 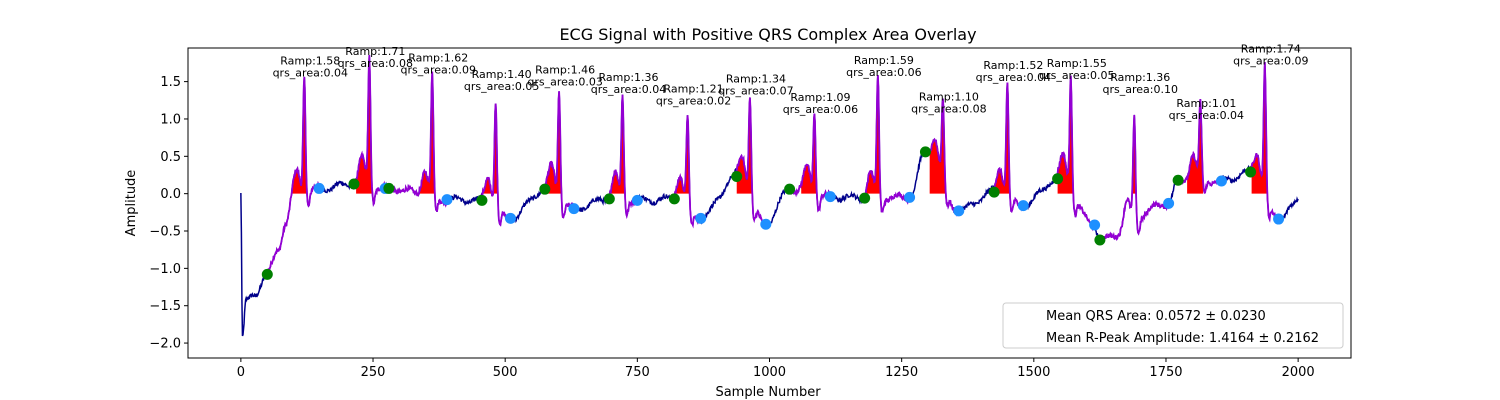 I want to click on r-amplitude-label: Ramp:1.01, so click(x=1206, y=103).